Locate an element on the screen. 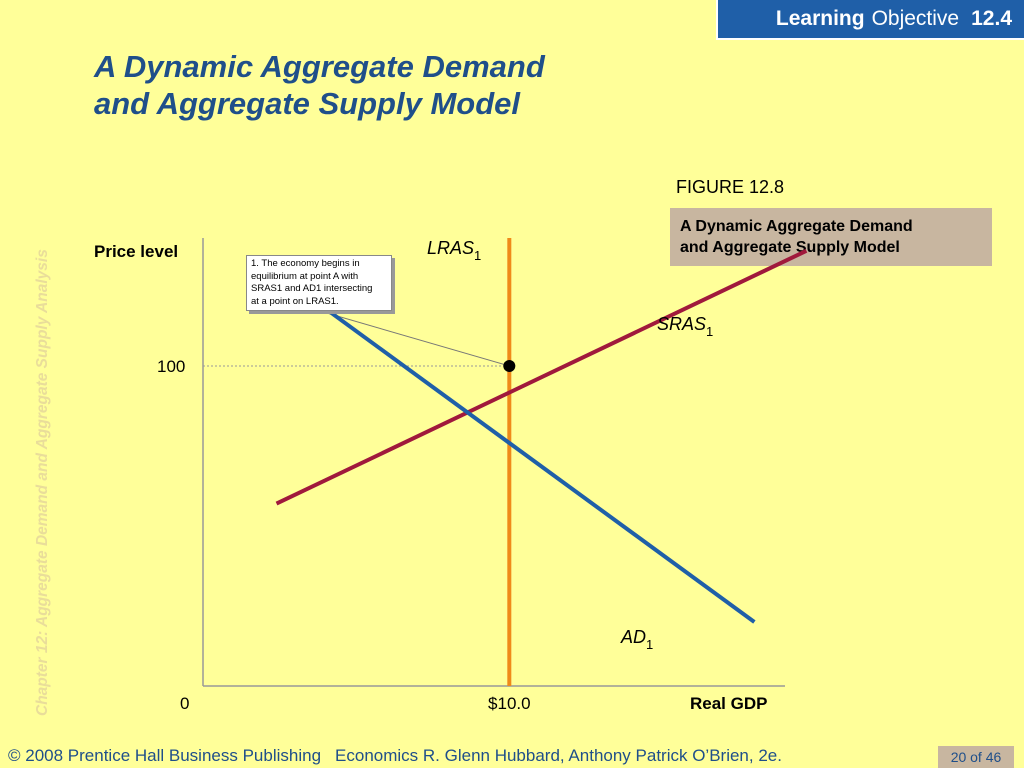 The image size is (1024, 768). callout-line4: at a point on LRAS1. is located at coordinates (295, 301).